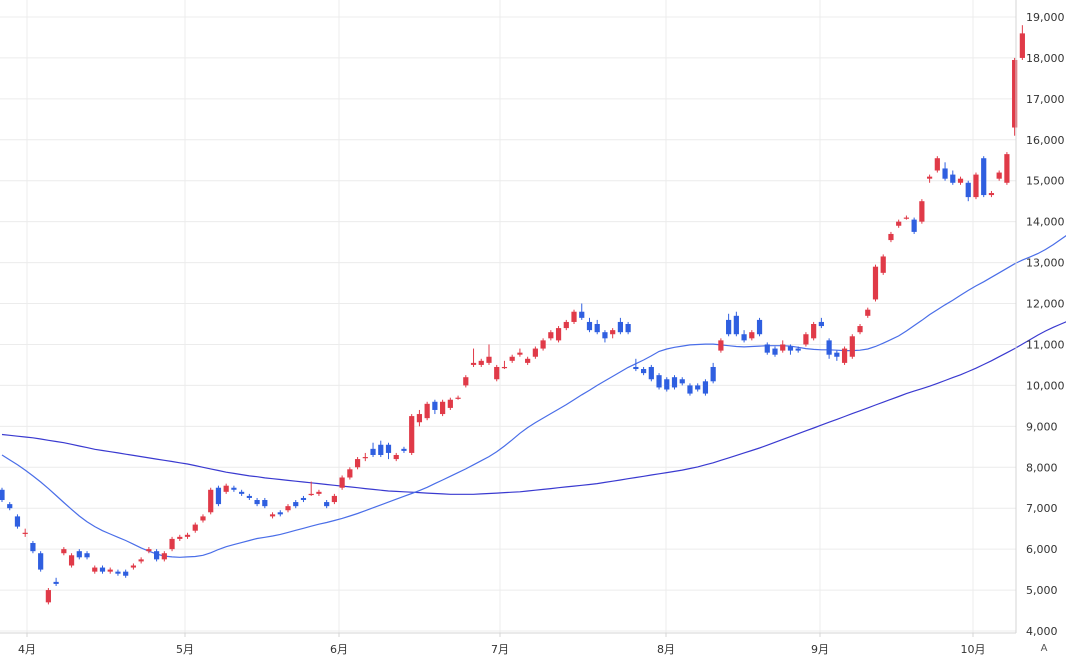 This screenshot has width=1066, height=659. What do you see at coordinates (1045, 140) in the screenshot?
I see `y-tick-label: 16,000` at bounding box center [1045, 140].